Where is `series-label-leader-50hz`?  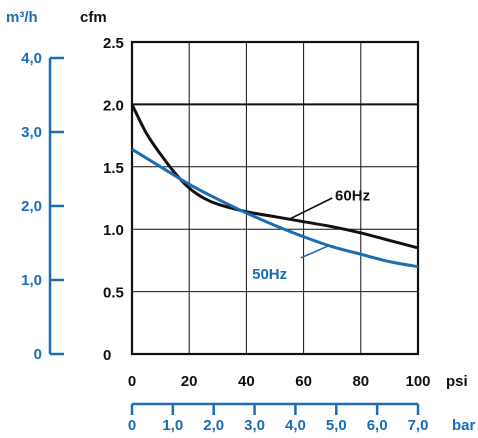
series-label-leader-50hz is located at coordinates (315, 251).